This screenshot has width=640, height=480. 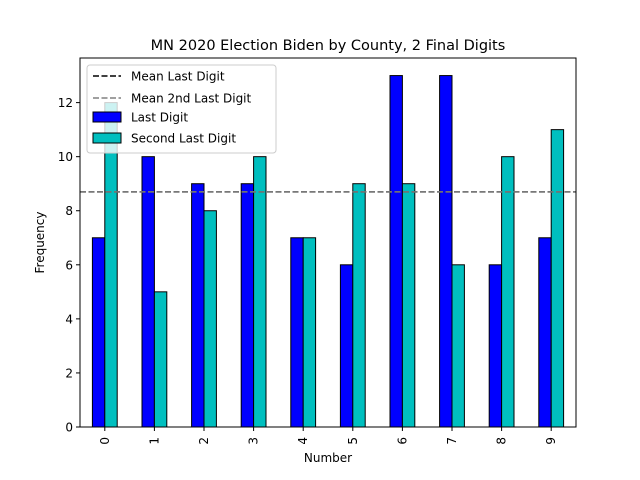 I want to click on x-axis-label: Number, so click(x=328, y=458).